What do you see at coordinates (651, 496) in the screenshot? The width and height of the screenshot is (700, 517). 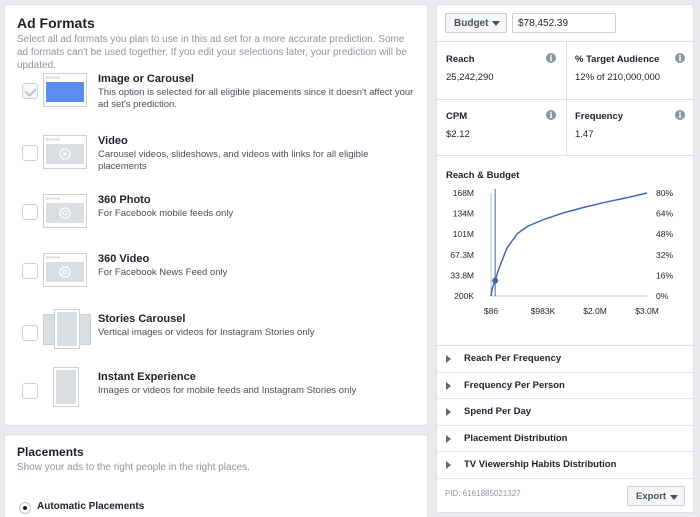 I see `export-button-label: Export` at bounding box center [651, 496].